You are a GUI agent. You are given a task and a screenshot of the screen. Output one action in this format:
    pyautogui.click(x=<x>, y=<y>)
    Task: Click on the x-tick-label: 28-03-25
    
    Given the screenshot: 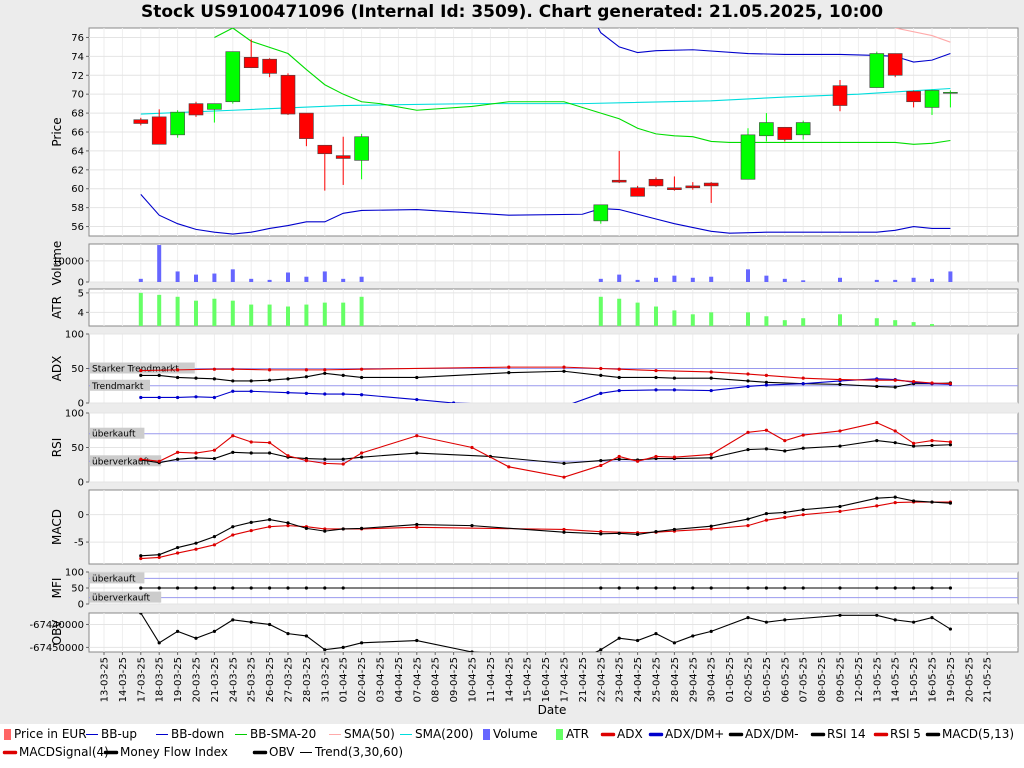 What is the action you would take?
    pyautogui.click(x=307, y=679)
    